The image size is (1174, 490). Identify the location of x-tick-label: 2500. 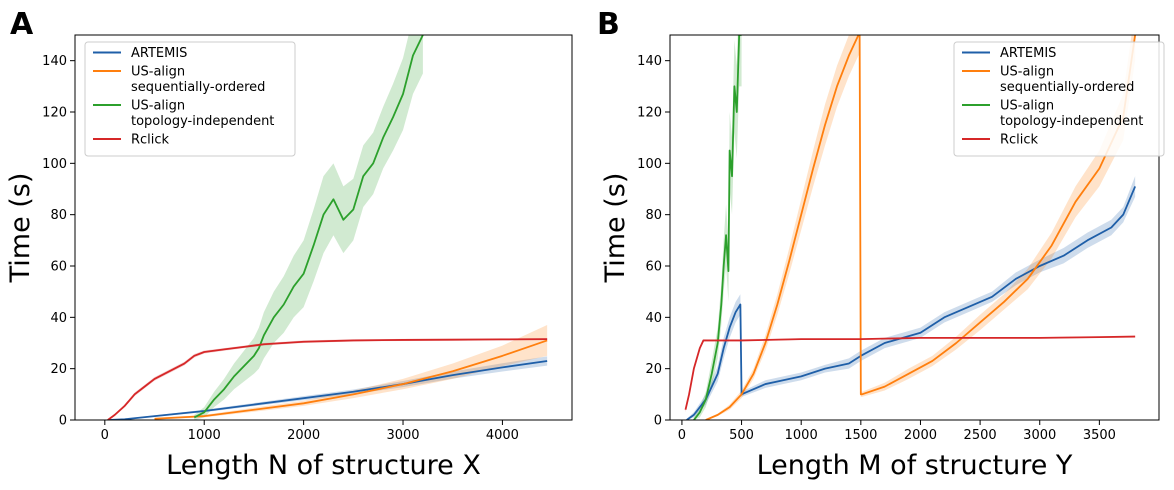
(980, 435).